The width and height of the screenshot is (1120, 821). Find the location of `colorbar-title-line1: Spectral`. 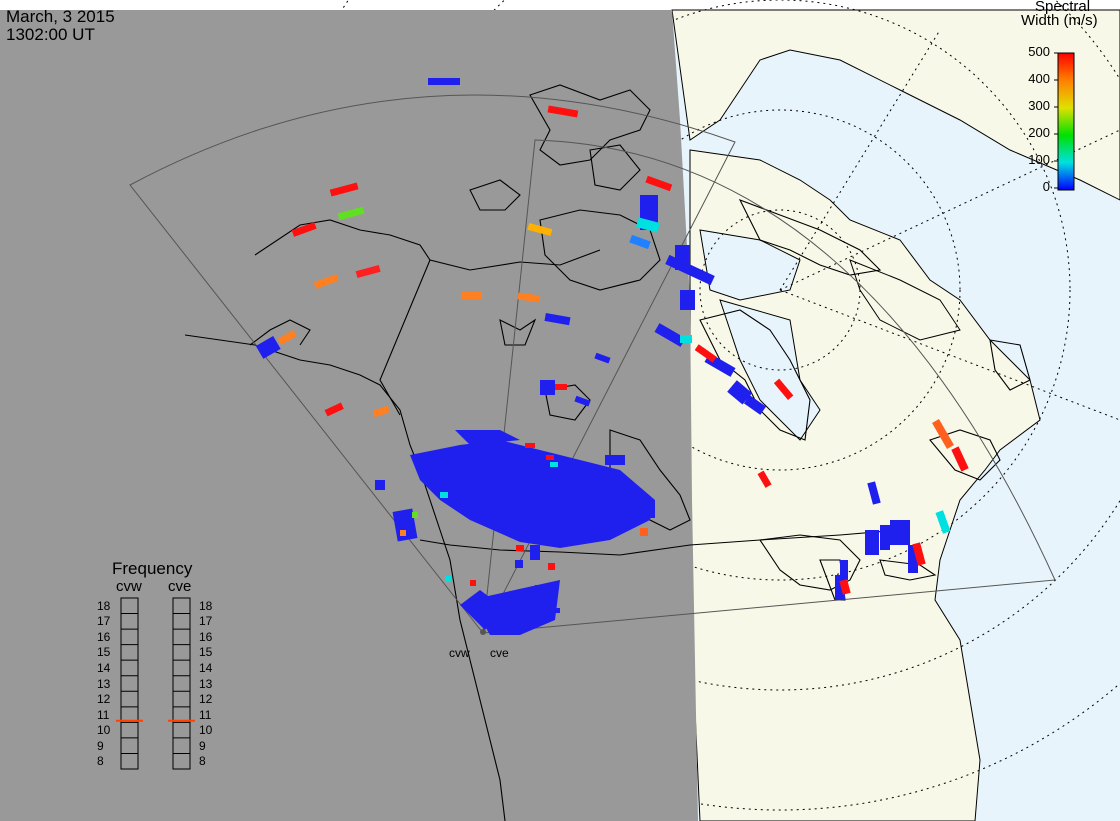

colorbar-title-line1: Spectral is located at coordinates (1063, 7).